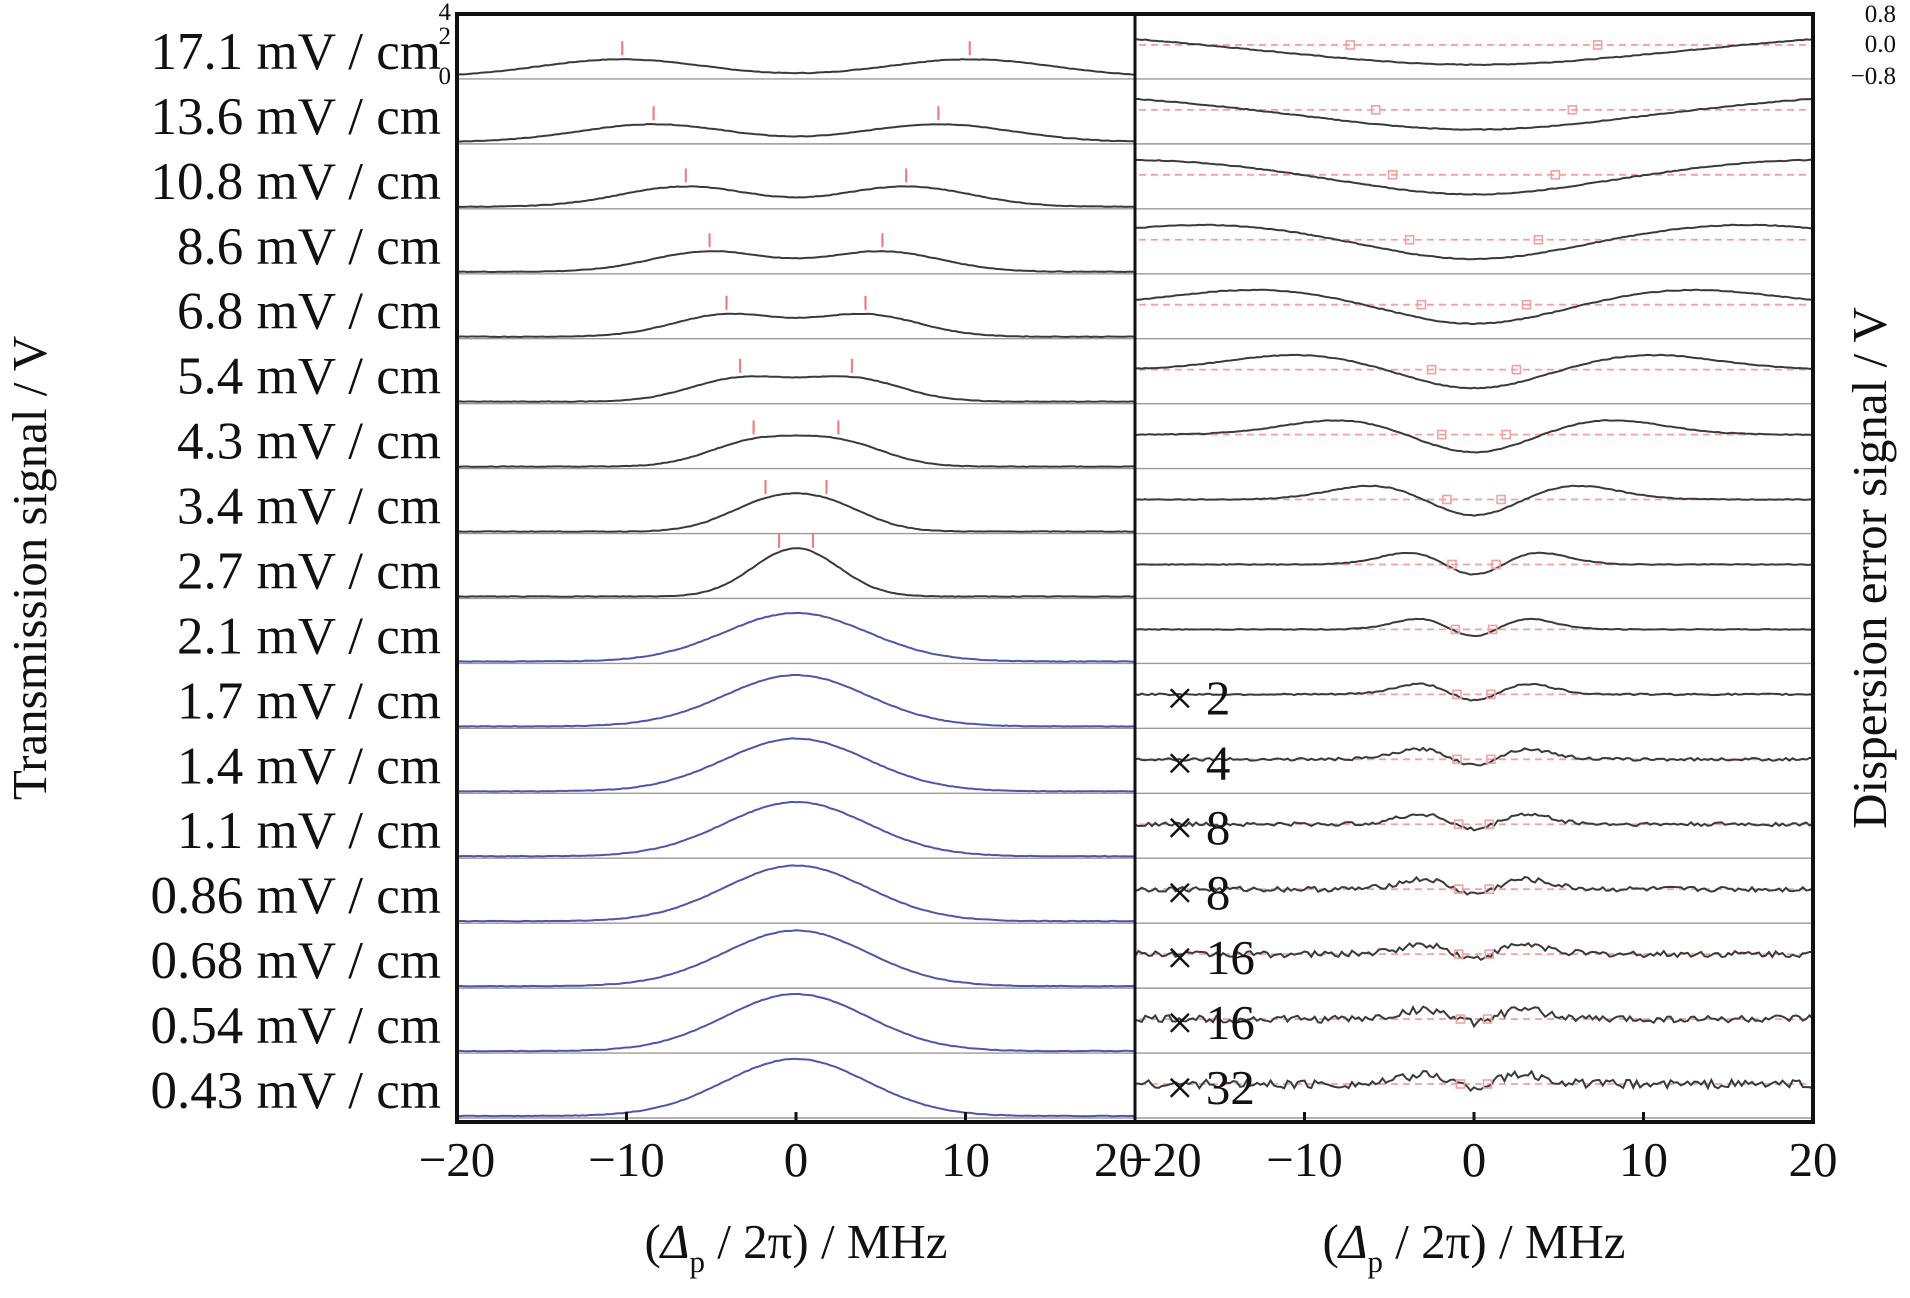  What do you see at coordinates (1210, 1087) in the screenshot?
I see `gain-multiplier-label: × 32` at bounding box center [1210, 1087].